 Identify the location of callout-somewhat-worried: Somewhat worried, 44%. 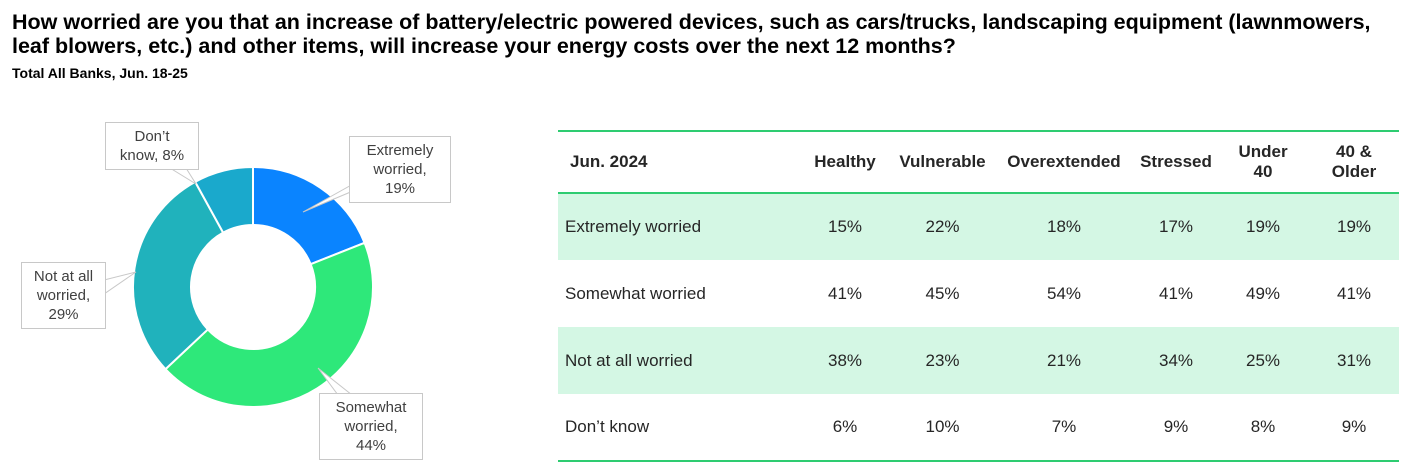
(371, 426).